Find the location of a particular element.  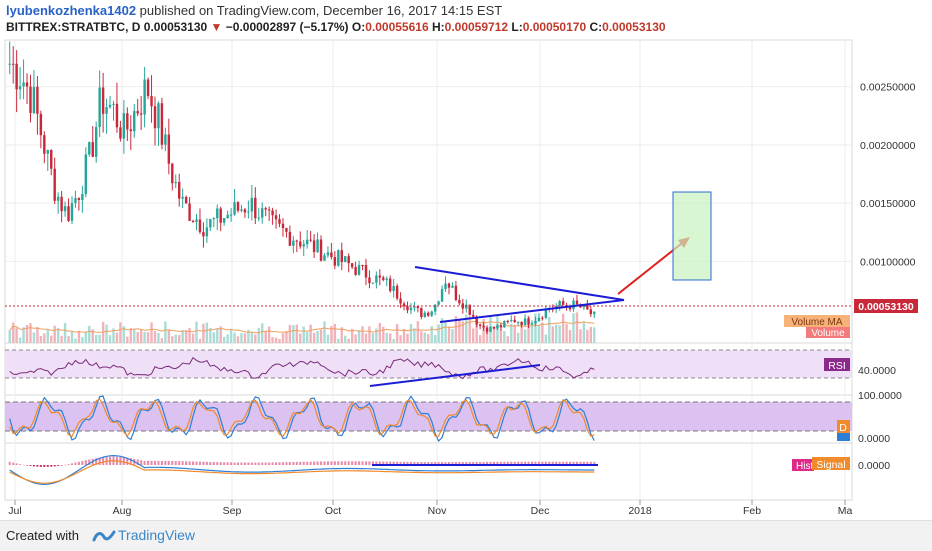

triangle-lower-trendline is located at coordinates (532, 311).